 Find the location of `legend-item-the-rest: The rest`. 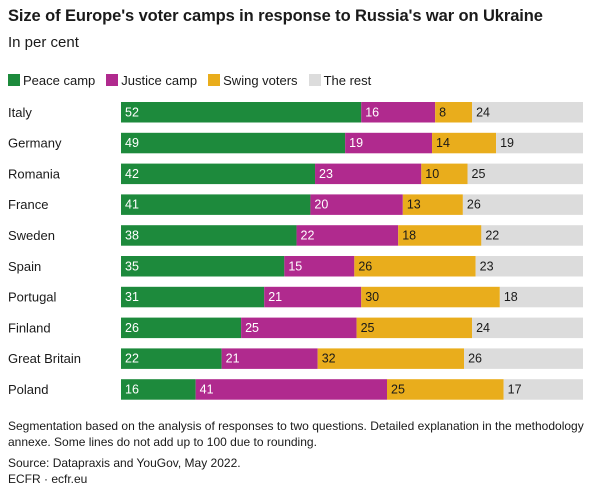

legend-item-the-rest: The rest is located at coordinates (340, 80).